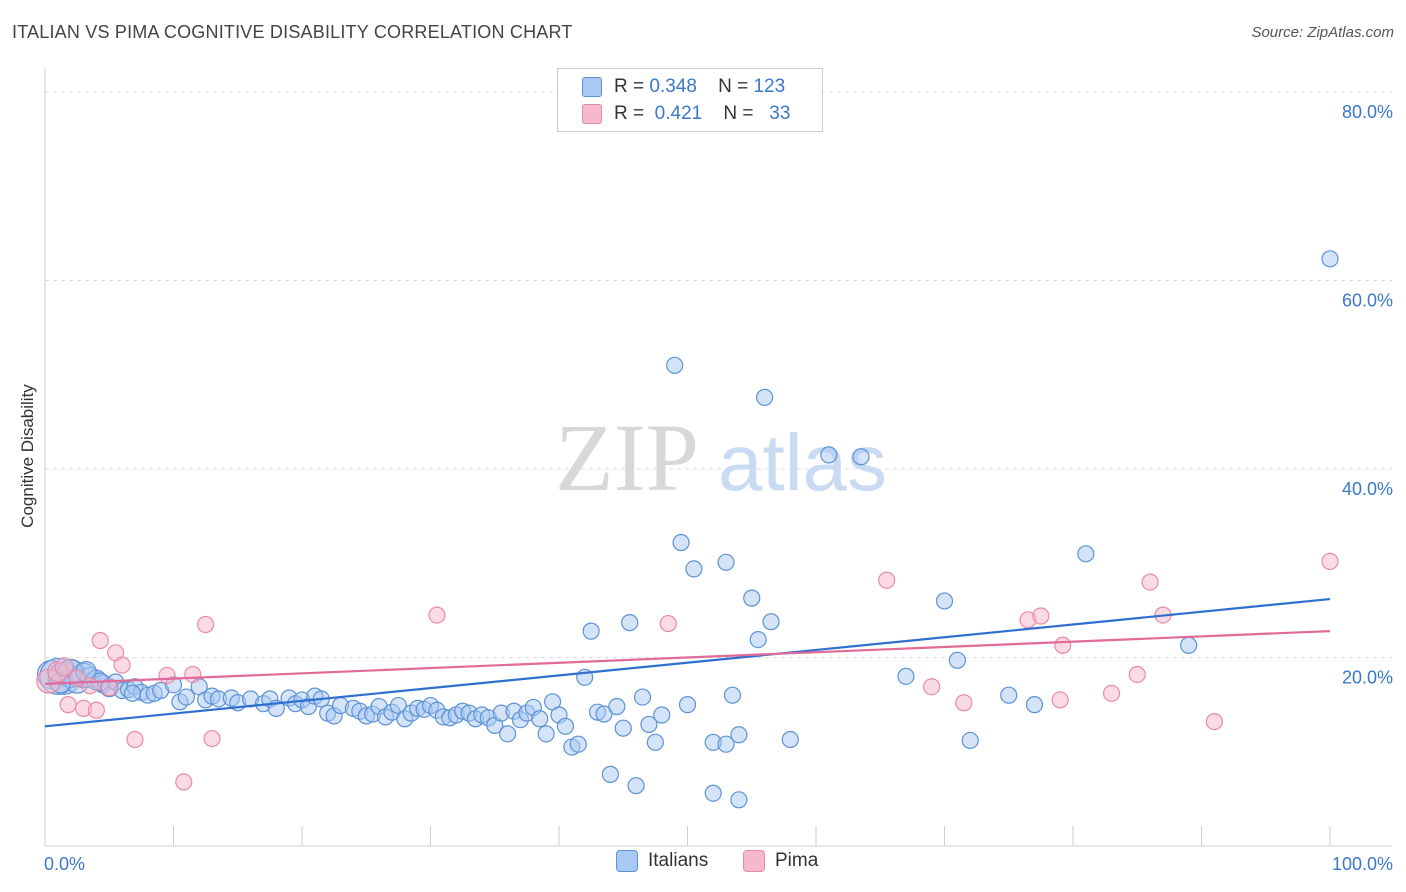 The width and height of the screenshot is (1406, 892). Describe the element at coordinates (592, 87) in the screenshot. I see `legend-swatch-italians` at that location.